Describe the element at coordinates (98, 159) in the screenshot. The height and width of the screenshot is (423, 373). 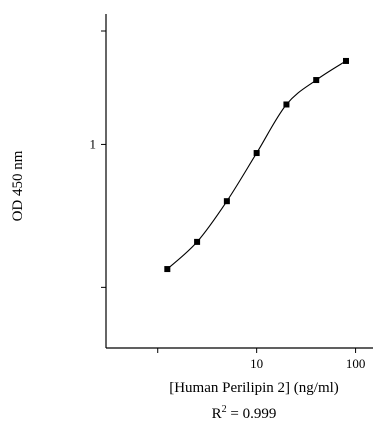
I see `y-ticks: 1` at that location.